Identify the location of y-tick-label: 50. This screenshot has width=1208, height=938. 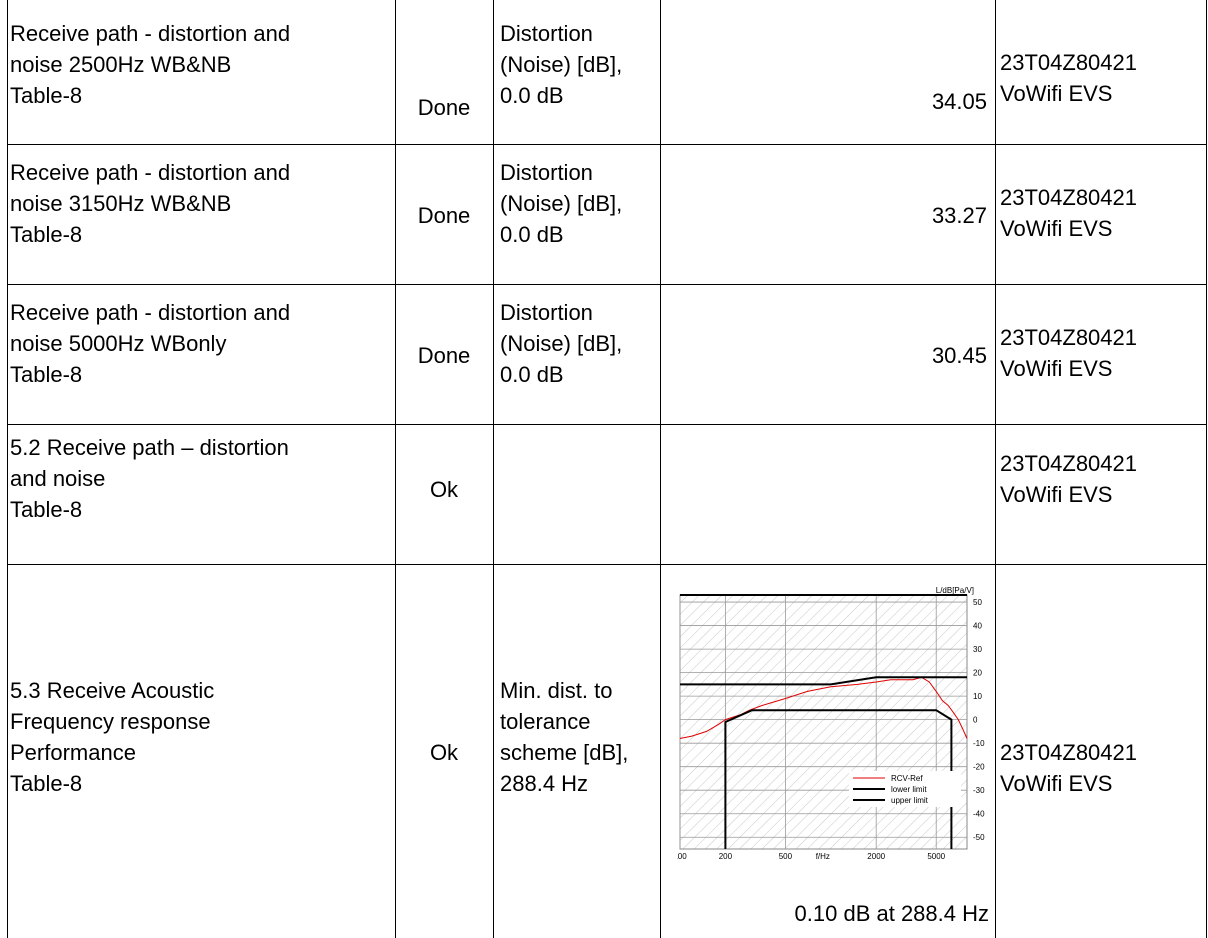
(977, 602).